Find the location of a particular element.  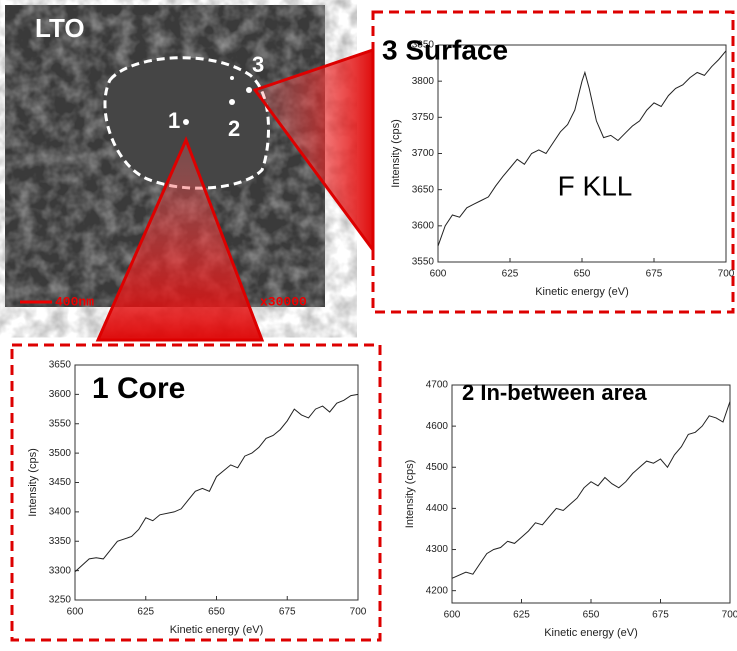

y-tick-label: 3450 is located at coordinates (60, 482).